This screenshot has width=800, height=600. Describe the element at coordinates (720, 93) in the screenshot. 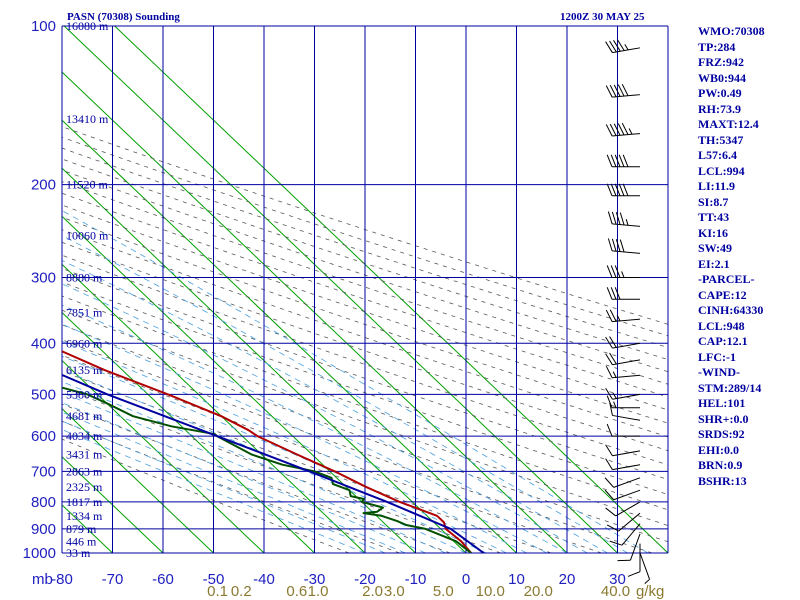

I see `index-item: PW:0.49` at that location.